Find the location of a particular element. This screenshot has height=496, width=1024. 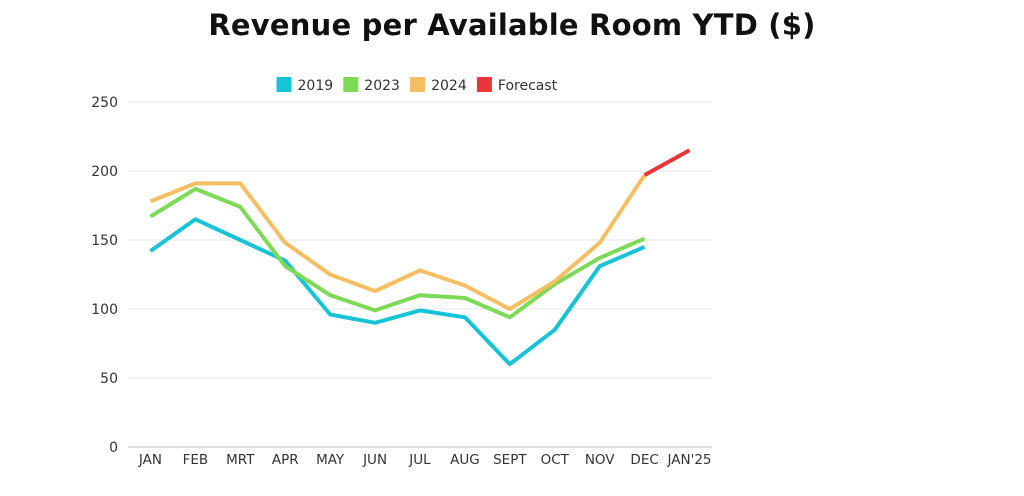

x-tick-label: OCT is located at coordinates (555, 460).